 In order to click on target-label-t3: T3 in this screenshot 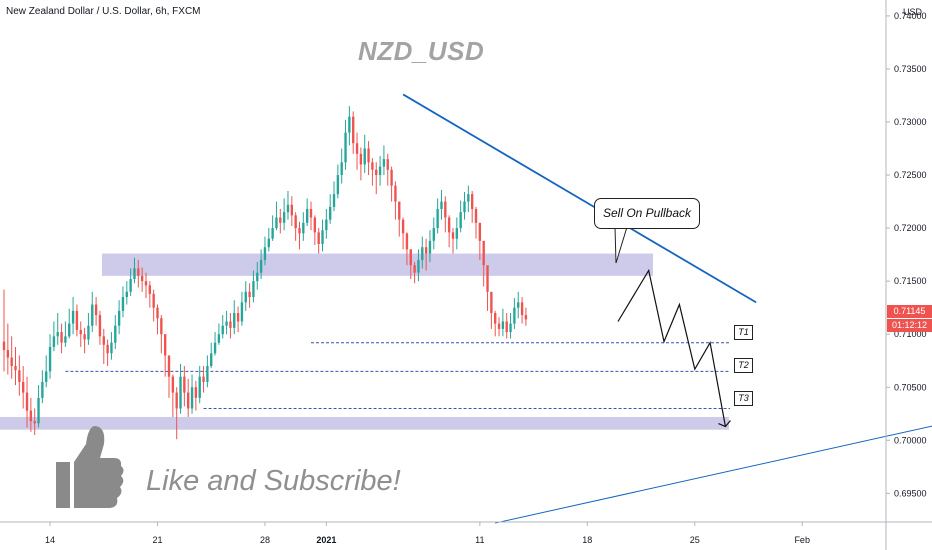, I will do `click(743, 398)`.